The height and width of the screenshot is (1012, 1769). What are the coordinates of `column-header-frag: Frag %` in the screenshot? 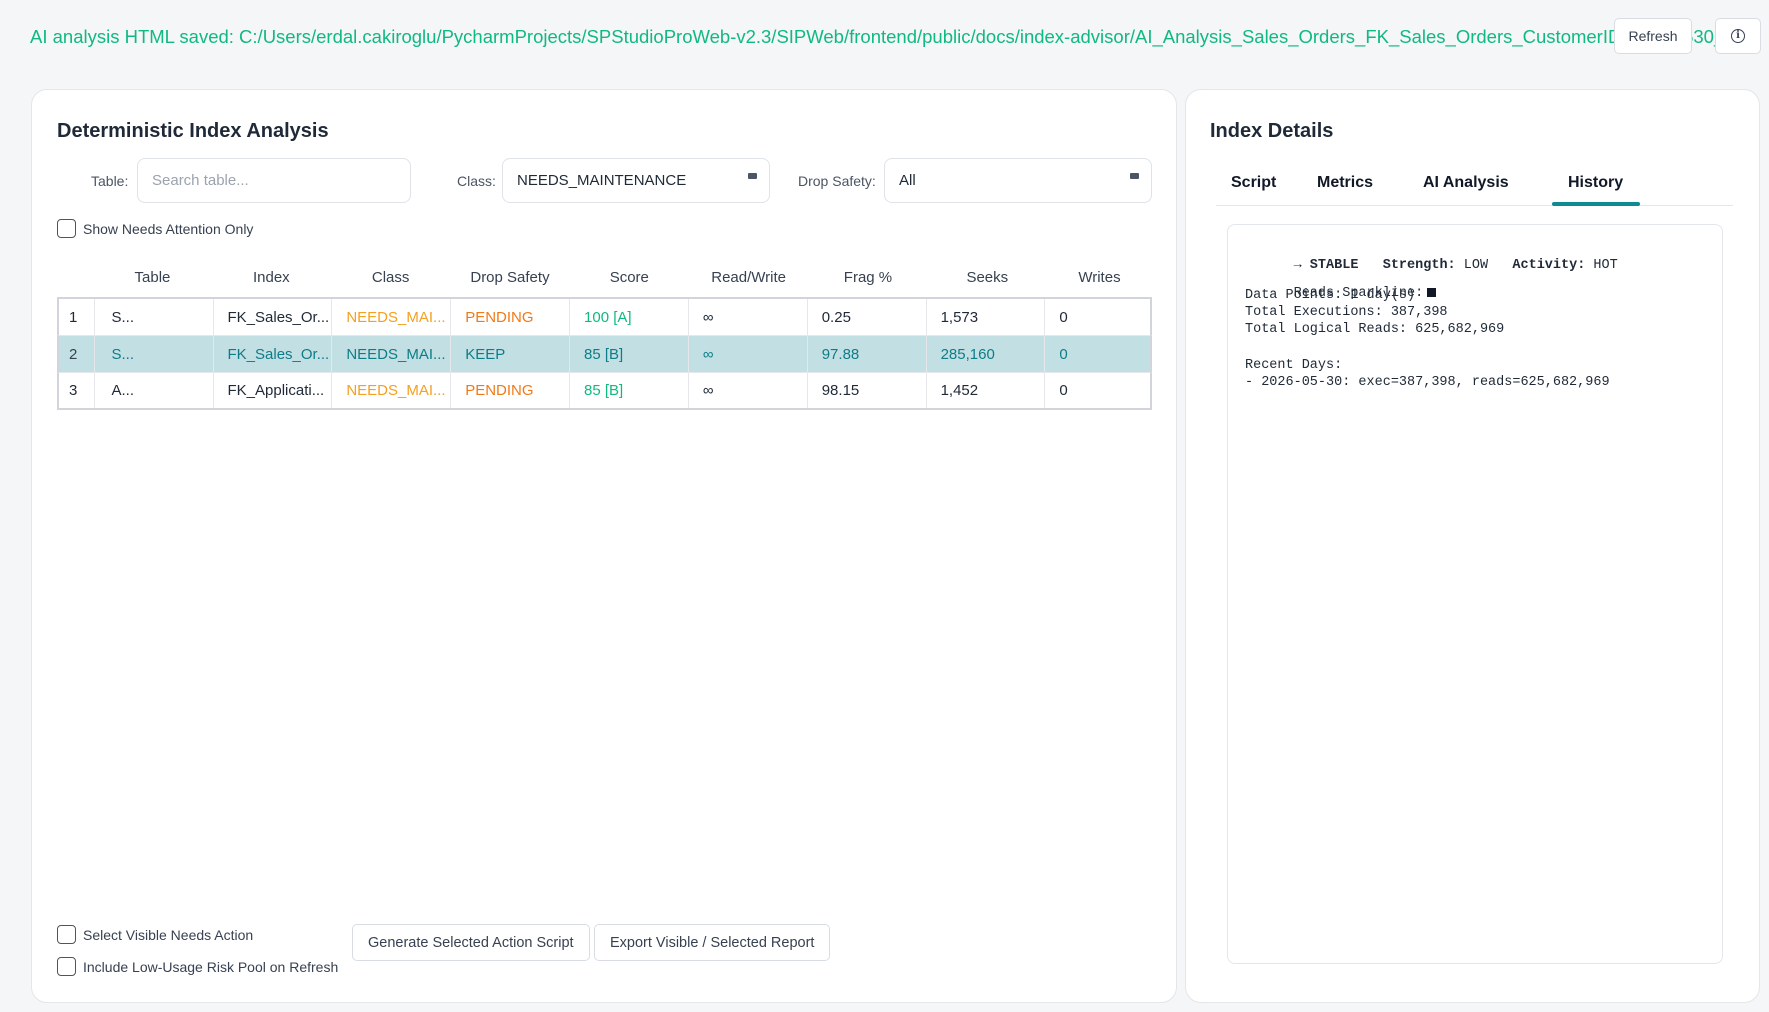 It's located at (868, 277).